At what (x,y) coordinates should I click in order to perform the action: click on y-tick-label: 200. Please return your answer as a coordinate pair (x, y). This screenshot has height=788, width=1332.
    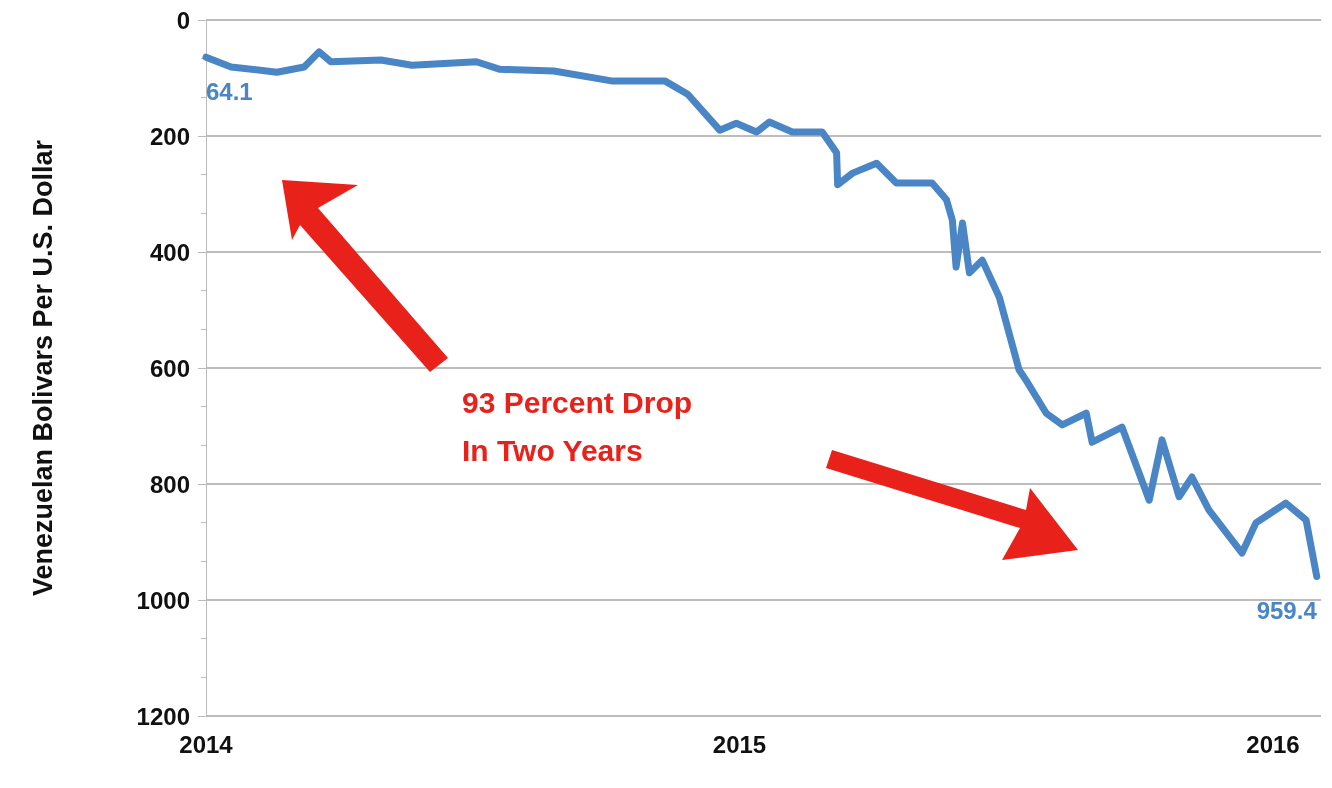
    Looking at the image, I should click on (169, 136).